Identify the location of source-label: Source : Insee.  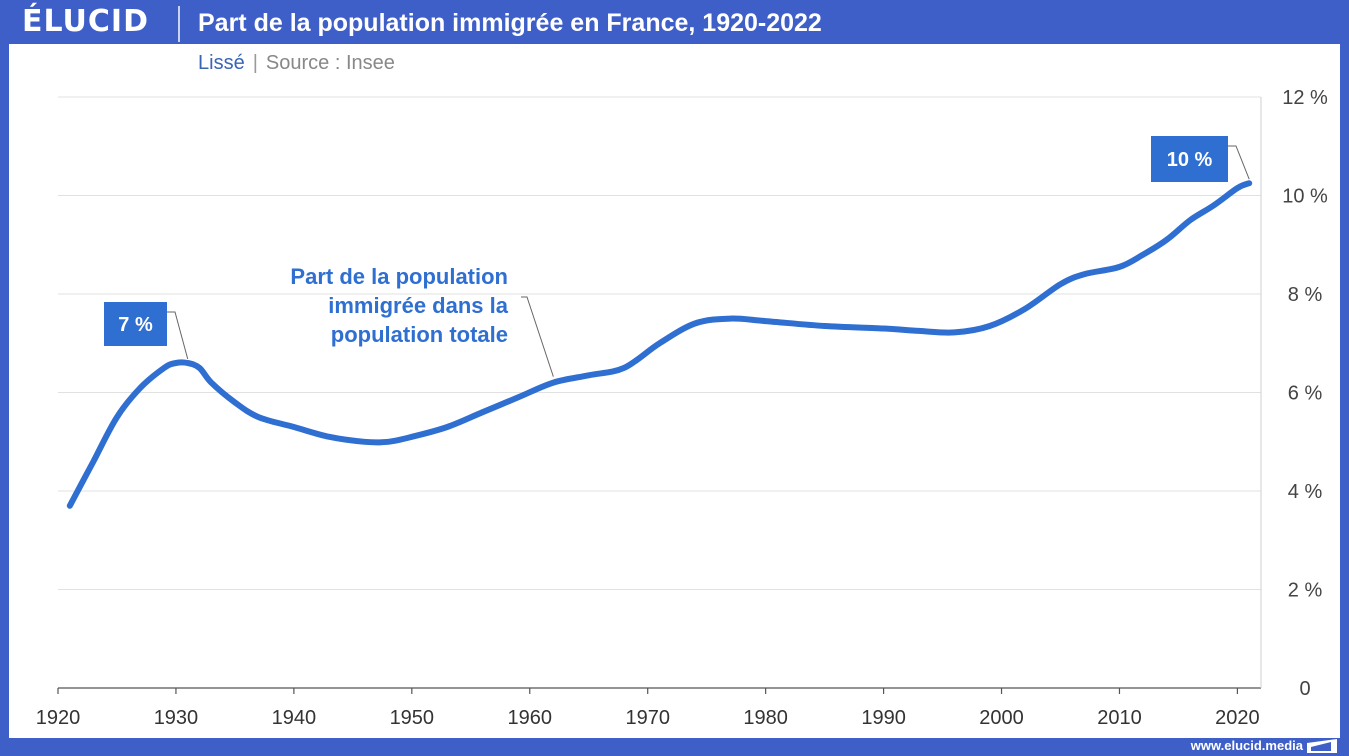
(330, 63).